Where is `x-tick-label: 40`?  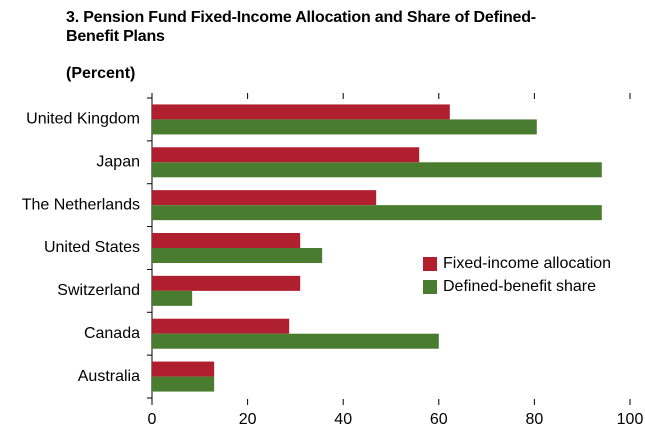
x-tick-label: 40 is located at coordinates (343, 419).